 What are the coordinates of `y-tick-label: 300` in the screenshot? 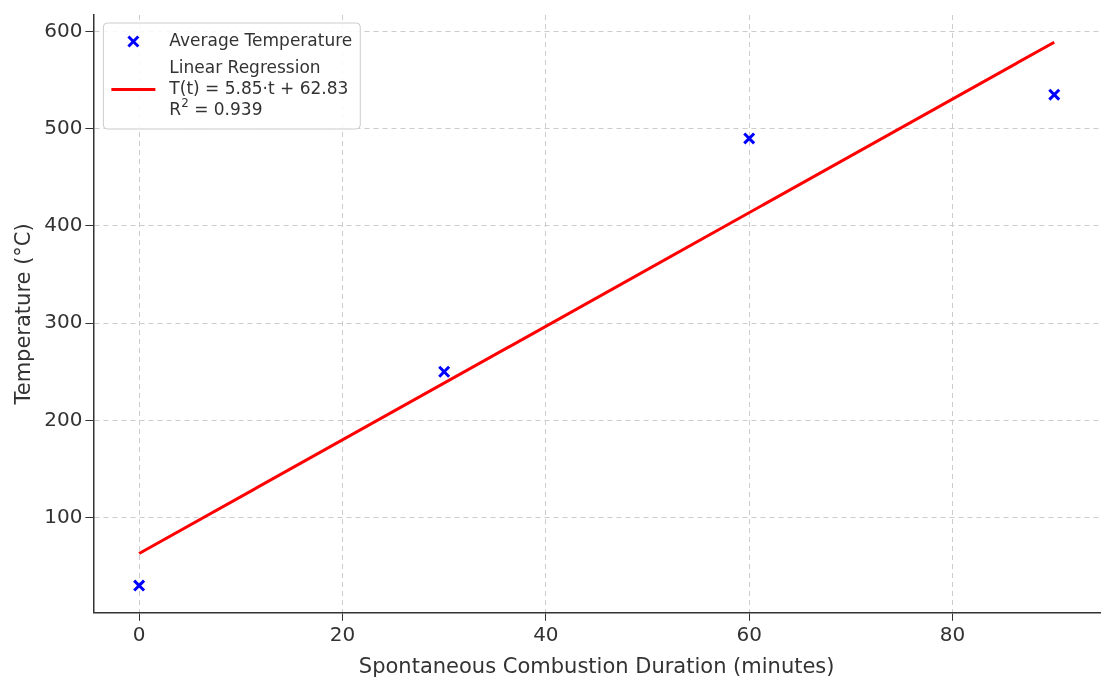 It's located at (63, 321).